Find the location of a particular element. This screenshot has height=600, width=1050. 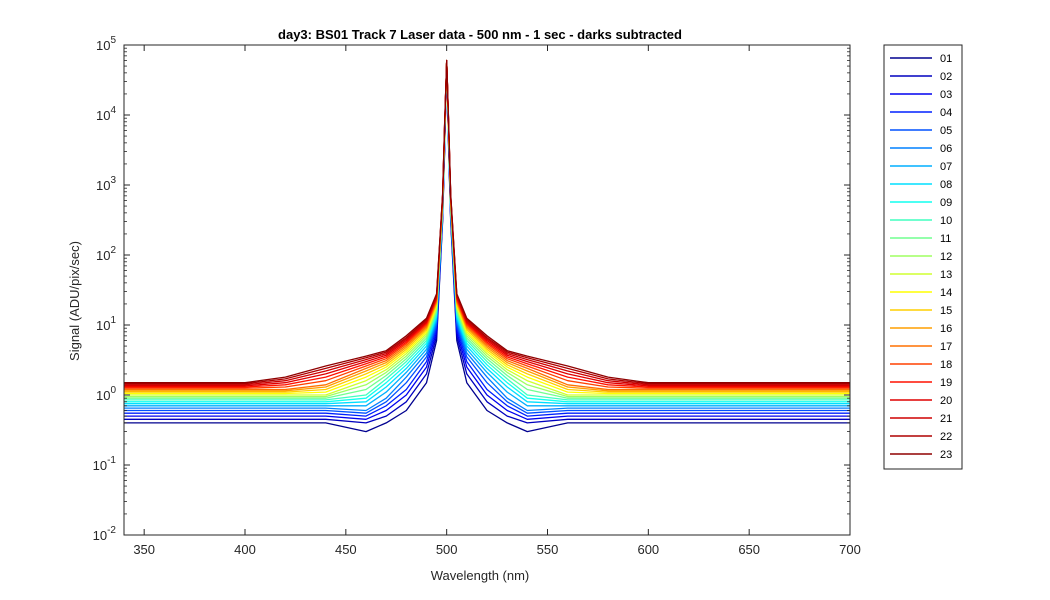

legend-label-11: 11 is located at coordinates (945, 239).